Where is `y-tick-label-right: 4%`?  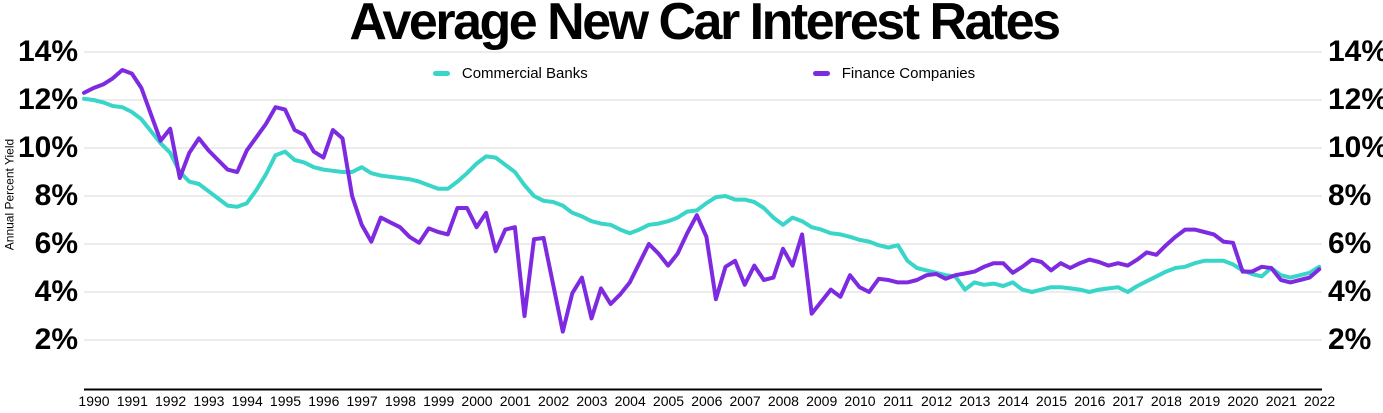
y-tick-label-right: 4% is located at coordinates (1350, 291).